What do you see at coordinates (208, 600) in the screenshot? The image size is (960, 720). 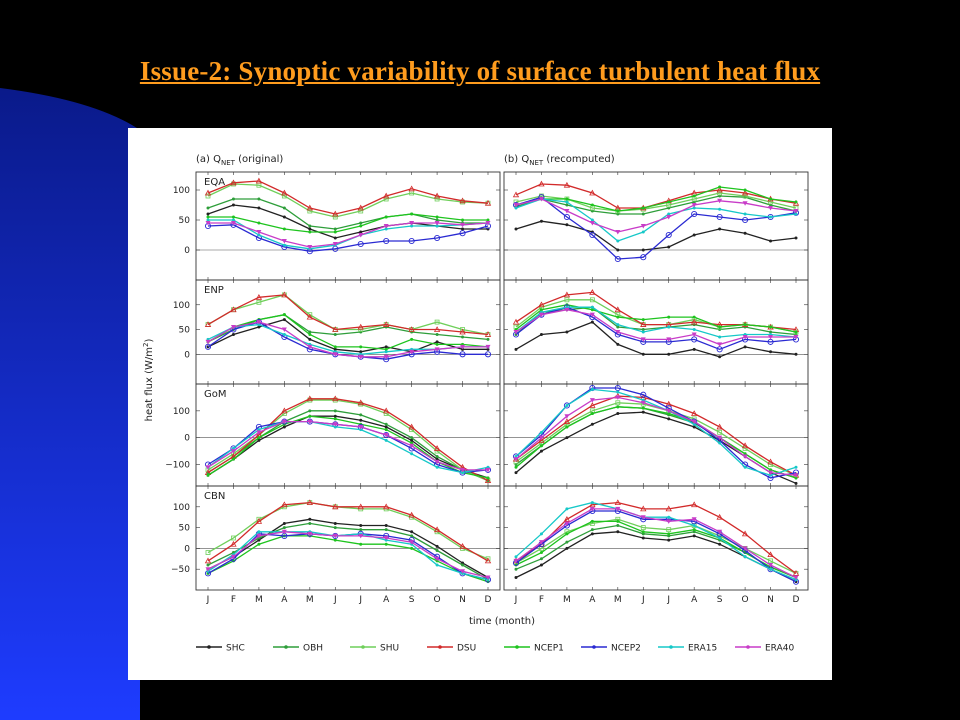 I see `x-tick-label: J` at bounding box center [208, 600].